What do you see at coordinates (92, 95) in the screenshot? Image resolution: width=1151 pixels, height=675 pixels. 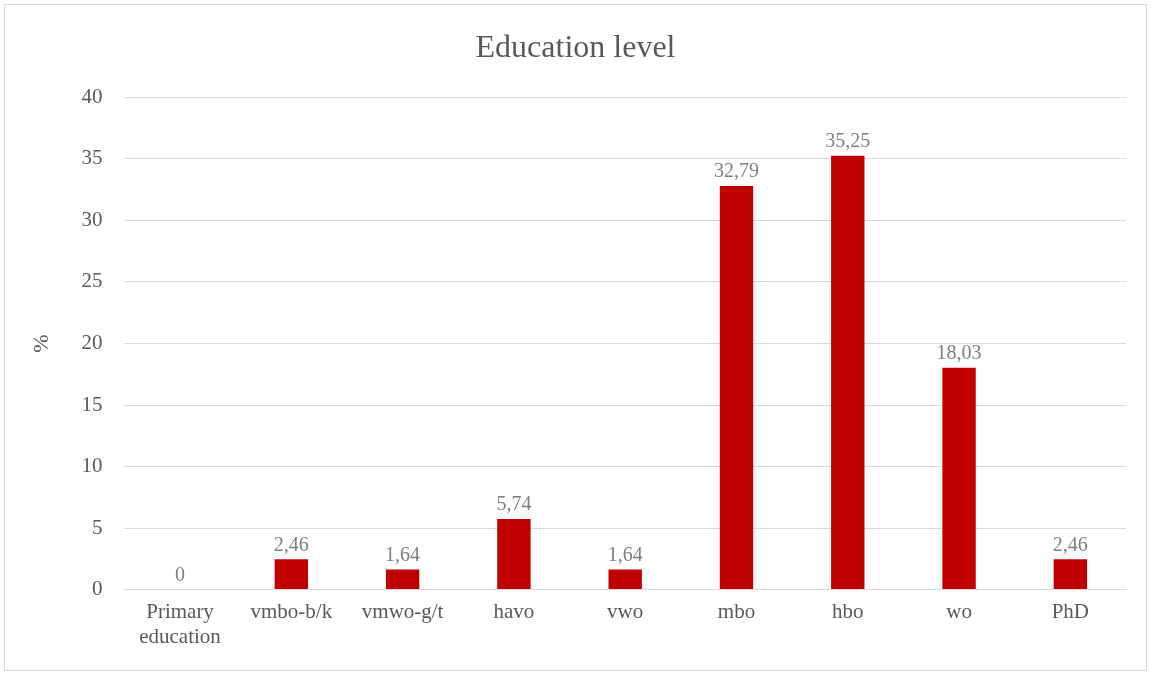 I see `y-tick-label: 40` at bounding box center [92, 95].